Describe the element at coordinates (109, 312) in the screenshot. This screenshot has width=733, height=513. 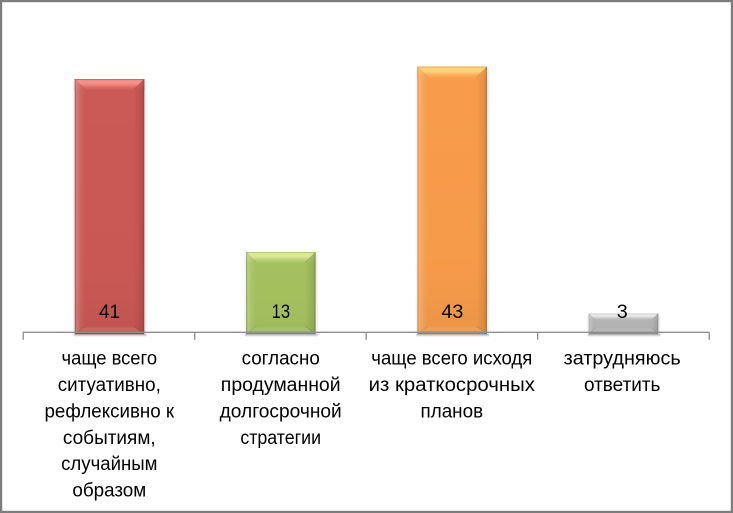
I see `svg-text: 41` at that location.